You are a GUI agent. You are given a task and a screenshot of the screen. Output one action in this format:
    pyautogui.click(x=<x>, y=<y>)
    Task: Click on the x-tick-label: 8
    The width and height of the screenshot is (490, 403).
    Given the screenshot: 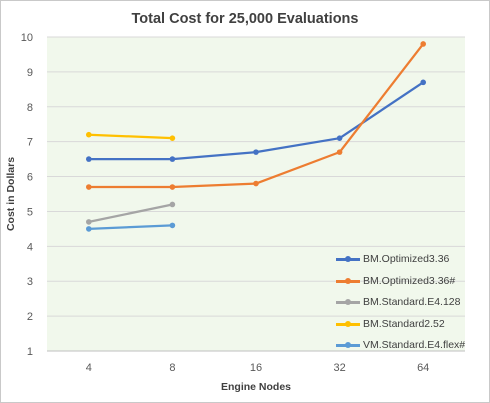 What is the action you would take?
    pyautogui.click(x=172, y=368)
    